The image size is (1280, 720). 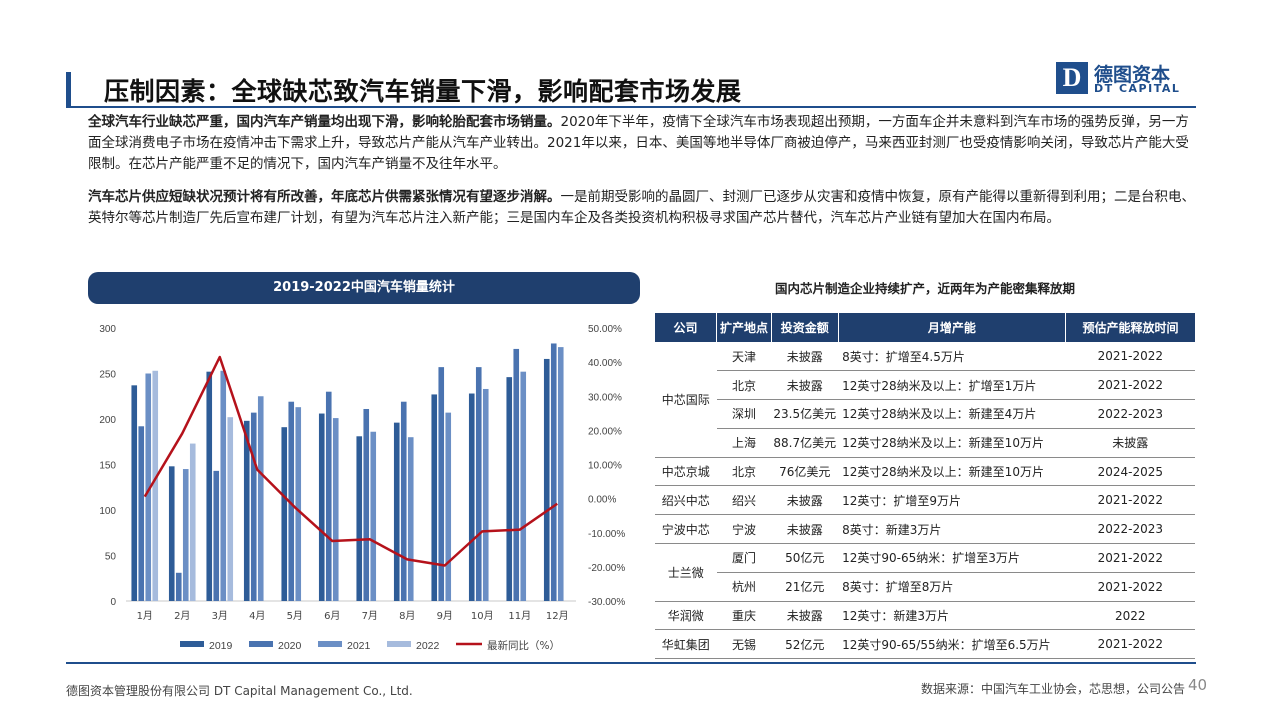 What do you see at coordinates (805, 587) in the screenshot?
I see `investment-cell: 21亿元` at bounding box center [805, 587].